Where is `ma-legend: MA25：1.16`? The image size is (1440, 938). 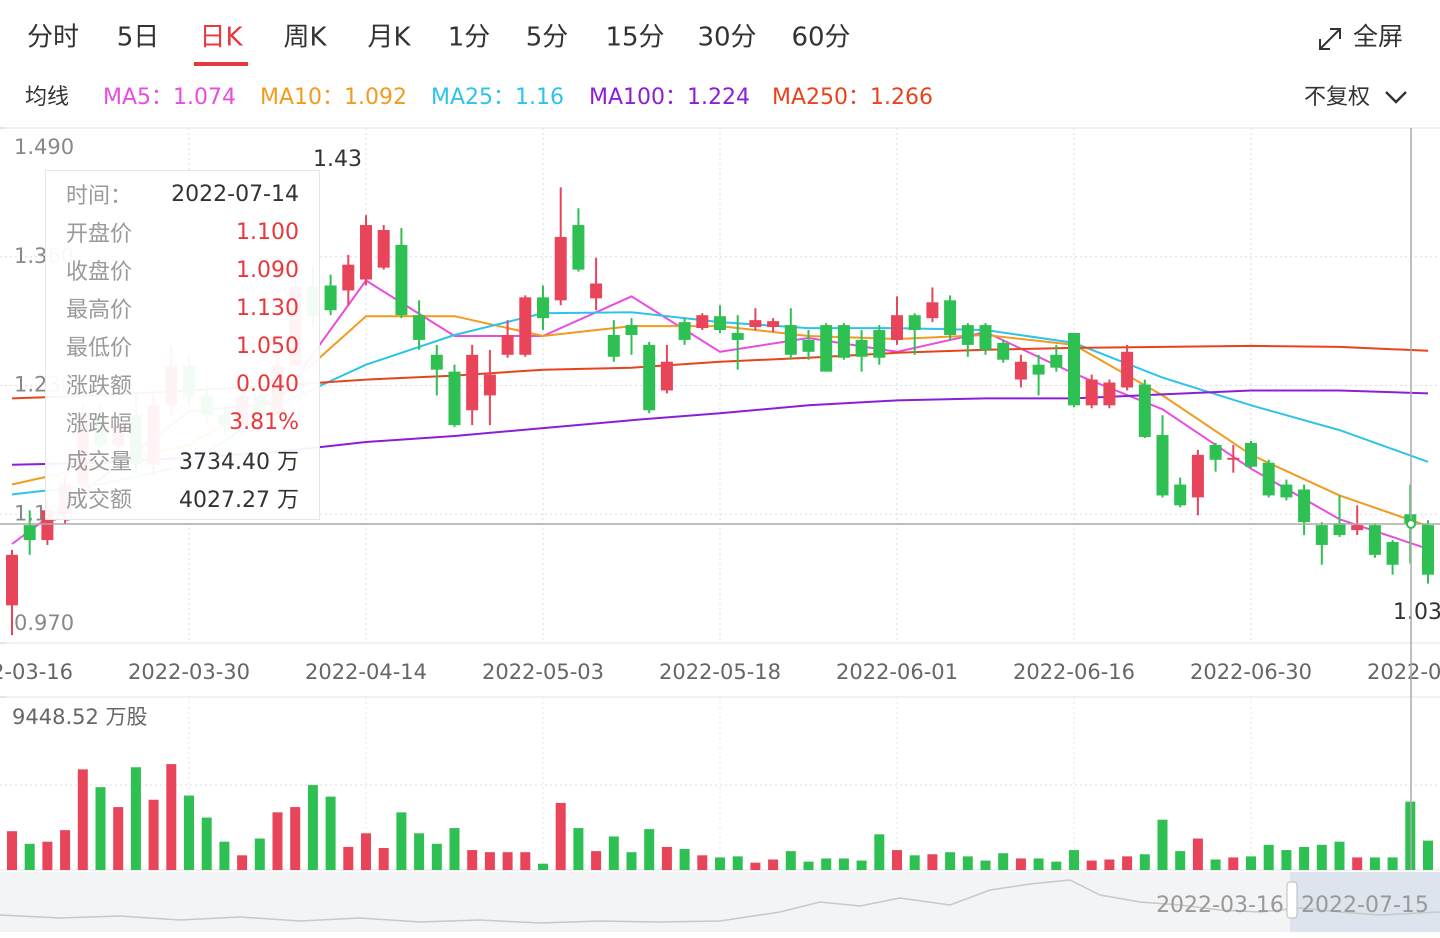 ma-legend: MA25：1.16 is located at coordinates (497, 97).